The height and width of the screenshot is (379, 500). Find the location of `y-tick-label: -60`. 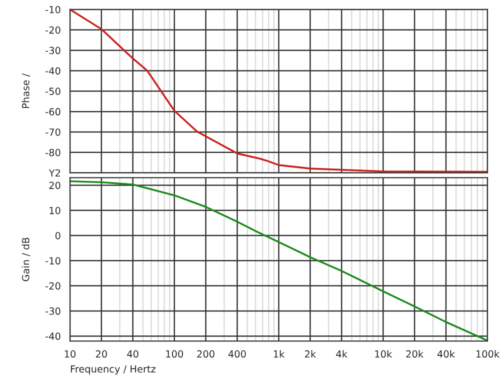

y-tick-label: -60 is located at coordinates (53, 112).